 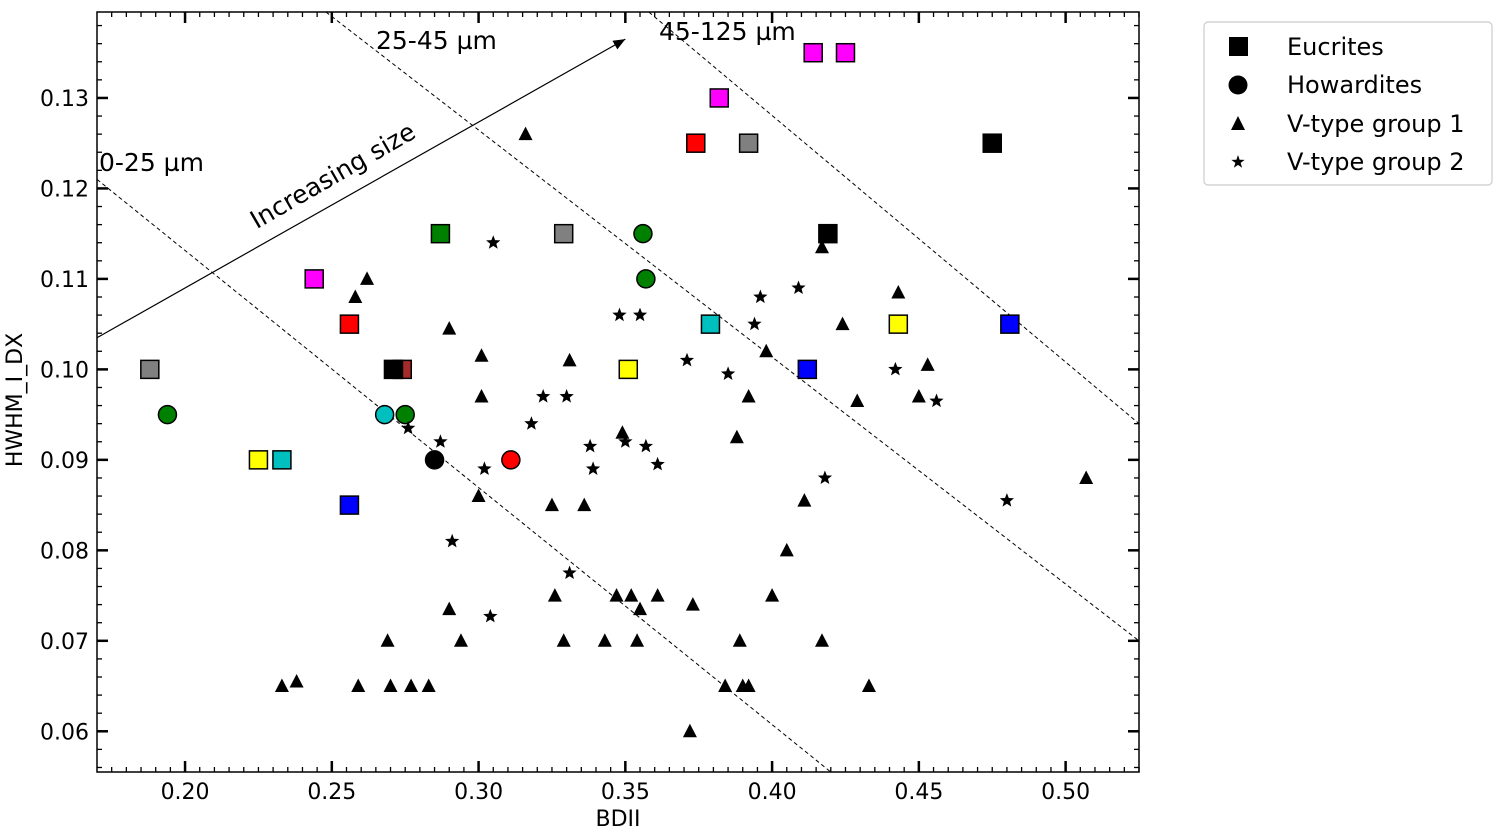 I want to click on legend-label-howardites: Howardites, so click(x=1354, y=85).